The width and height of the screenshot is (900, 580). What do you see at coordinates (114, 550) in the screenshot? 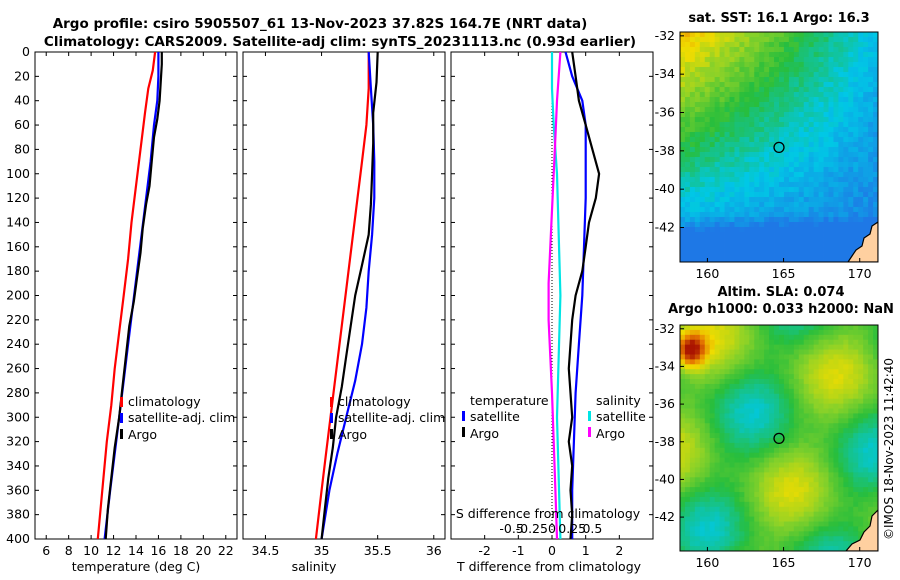
I see `x-tick-label: 12` at bounding box center [114, 550].